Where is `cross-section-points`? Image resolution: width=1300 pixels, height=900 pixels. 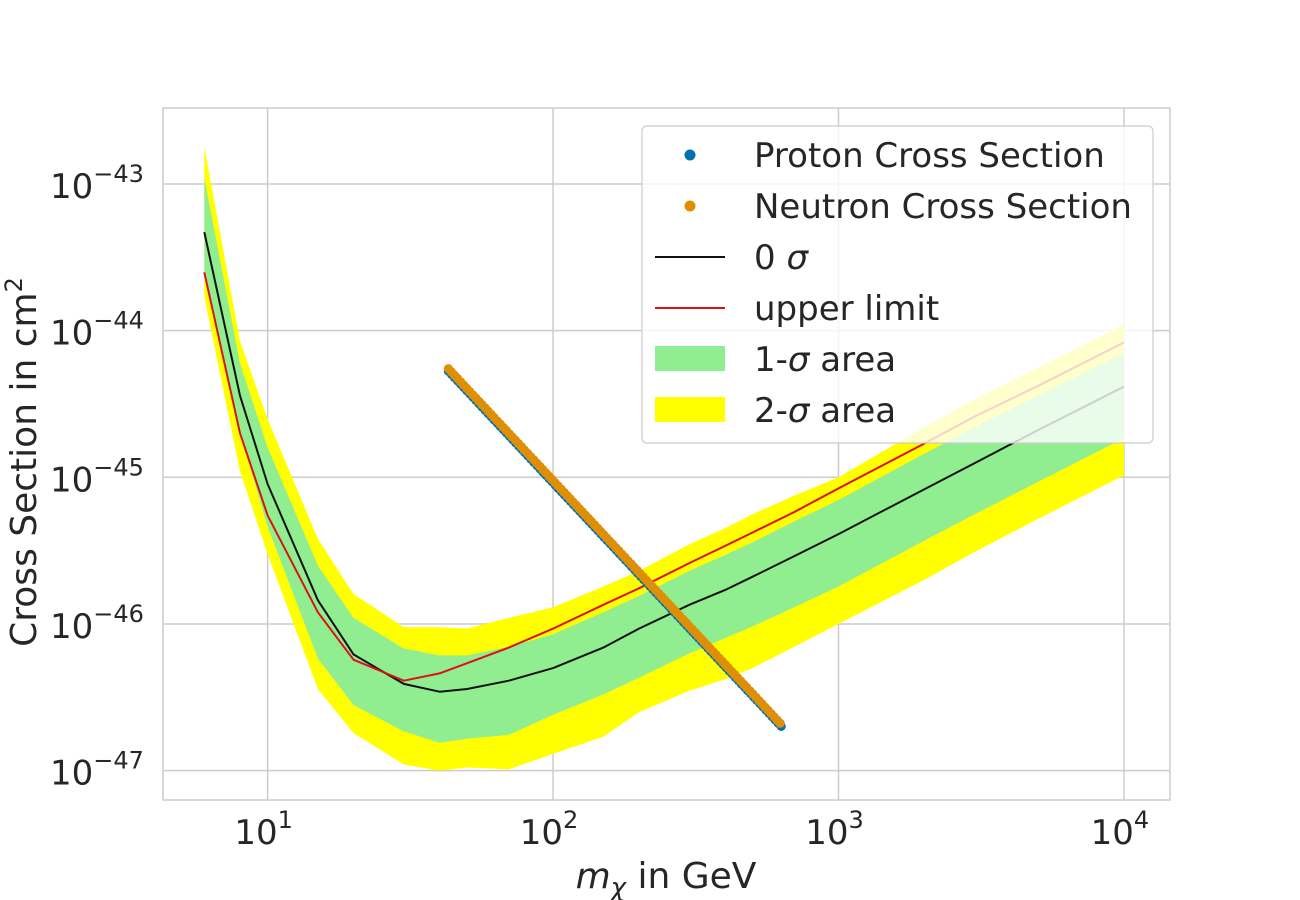 cross-section-points is located at coordinates (614, 548).